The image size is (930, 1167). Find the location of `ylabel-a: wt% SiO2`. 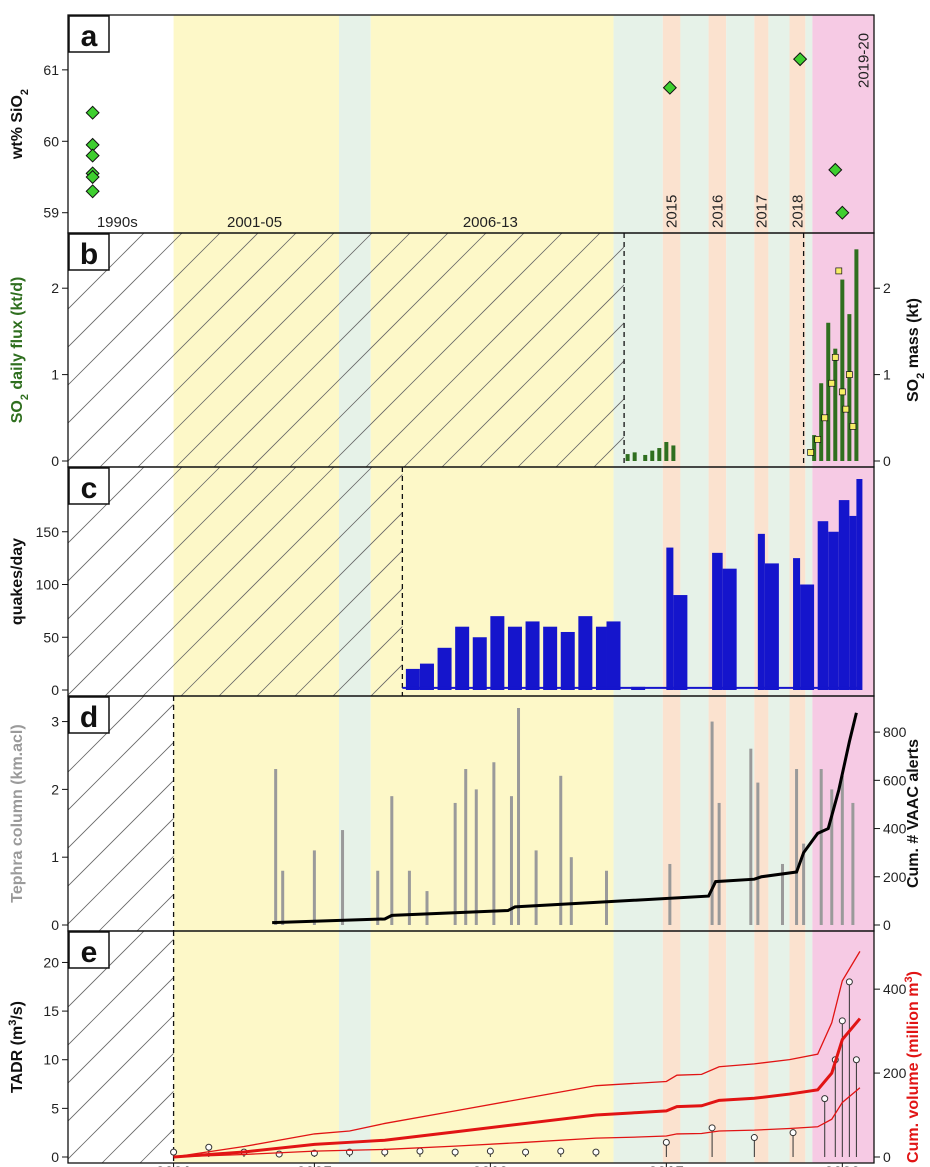

ylabel-a: wt% SiO2 is located at coordinates (20, 124).